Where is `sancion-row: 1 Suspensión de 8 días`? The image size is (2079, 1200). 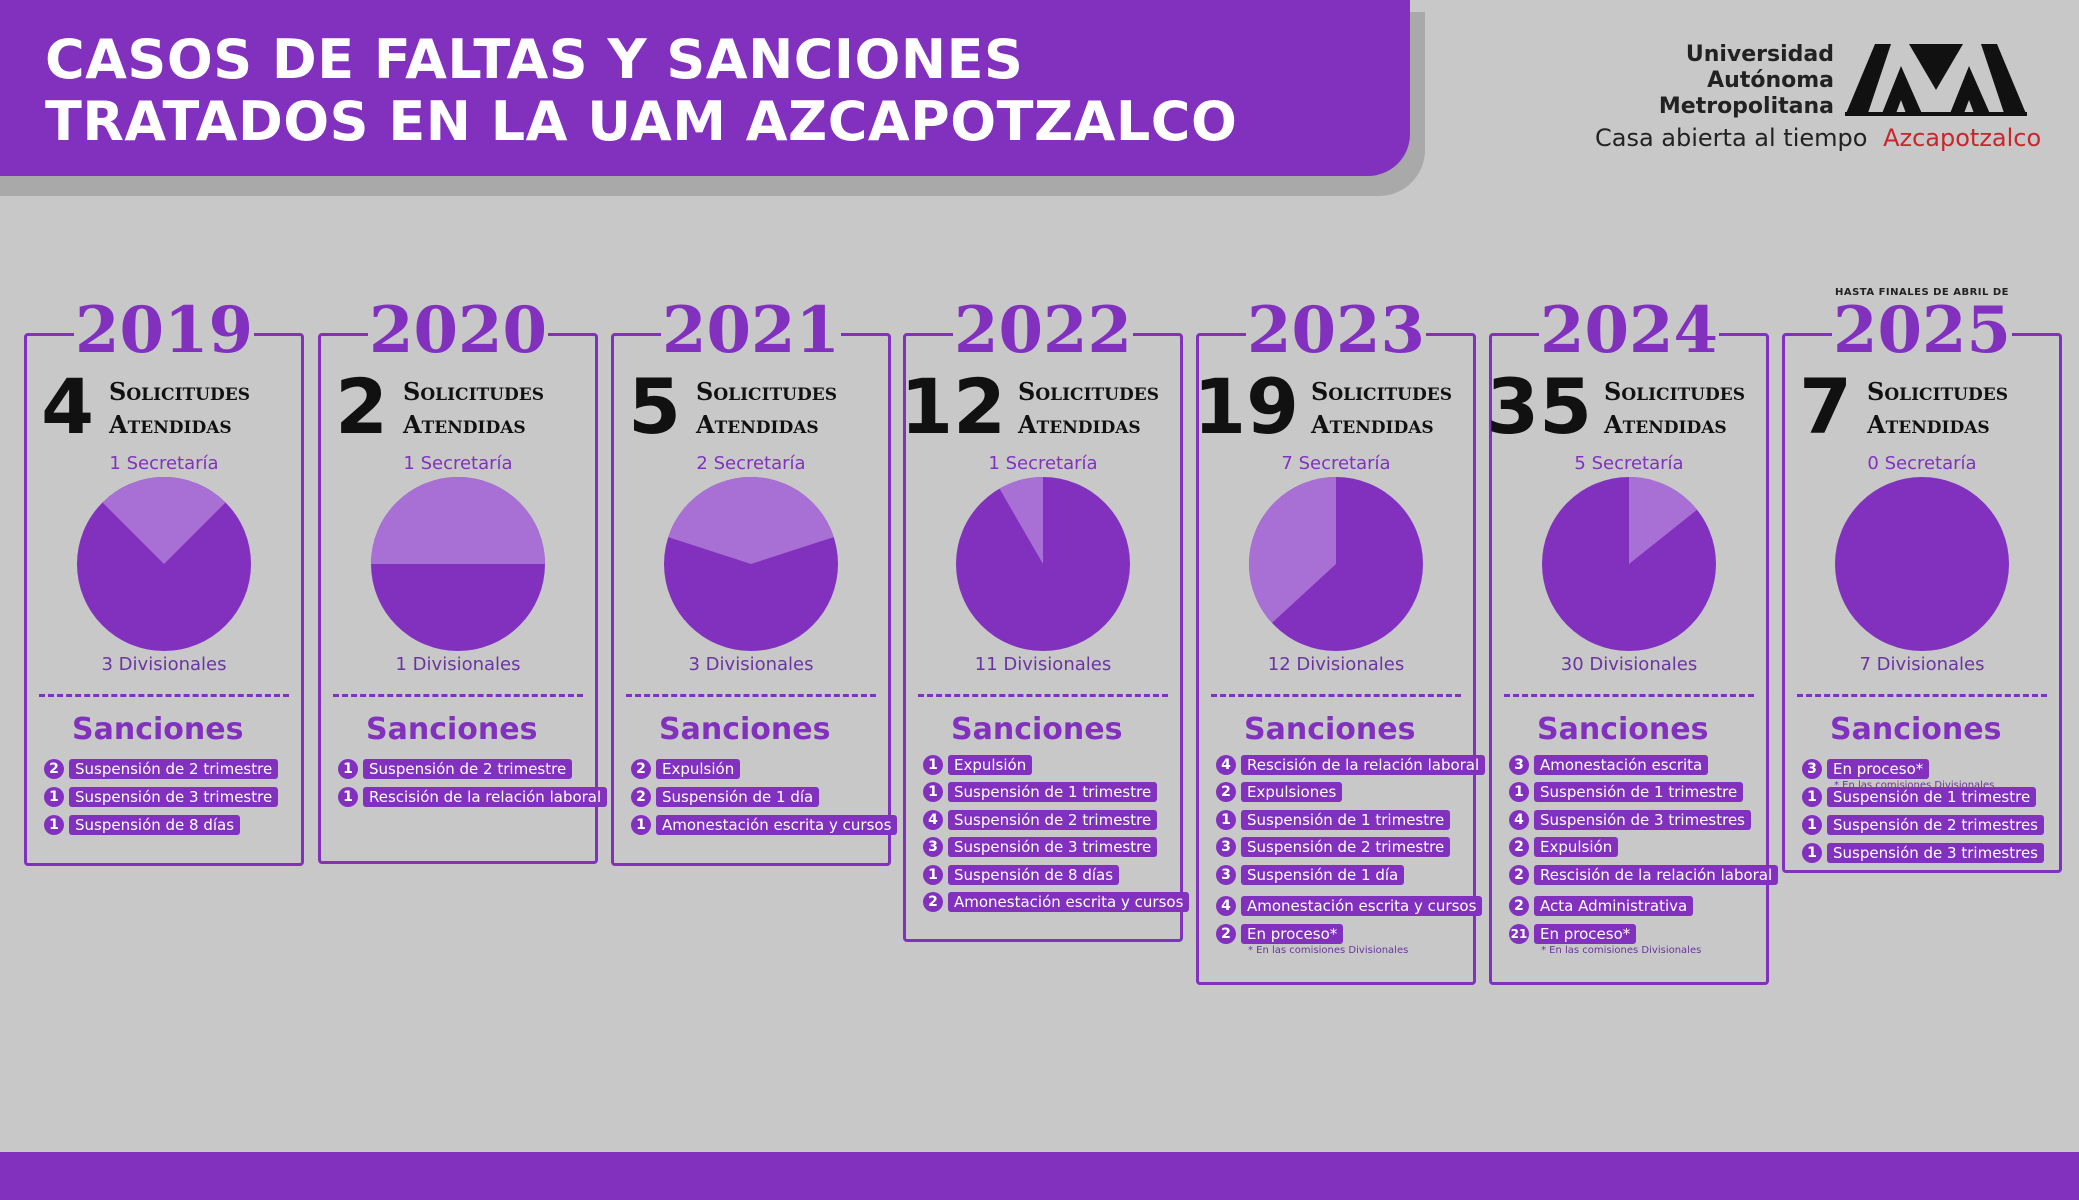 sancion-row: 1 Suspensión de 8 días is located at coordinates (142, 825).